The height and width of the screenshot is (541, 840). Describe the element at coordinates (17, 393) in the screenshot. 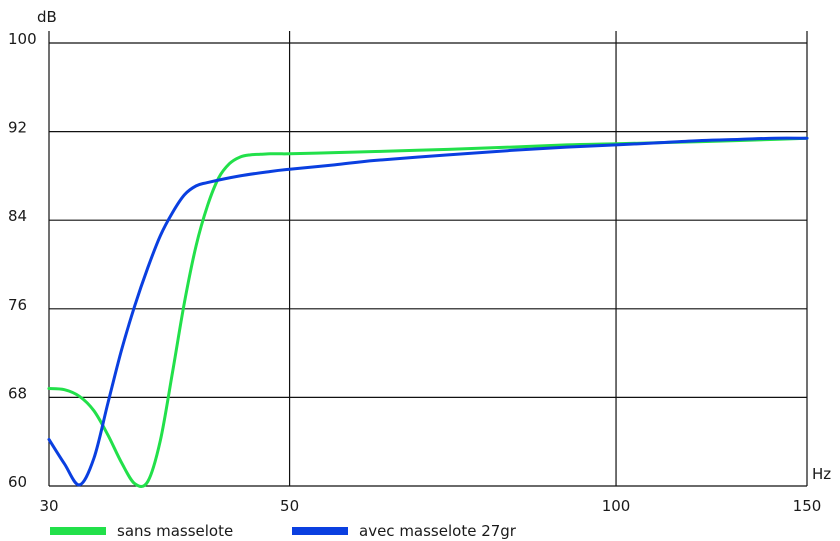

I see `y-tick-label: 68` at that location.